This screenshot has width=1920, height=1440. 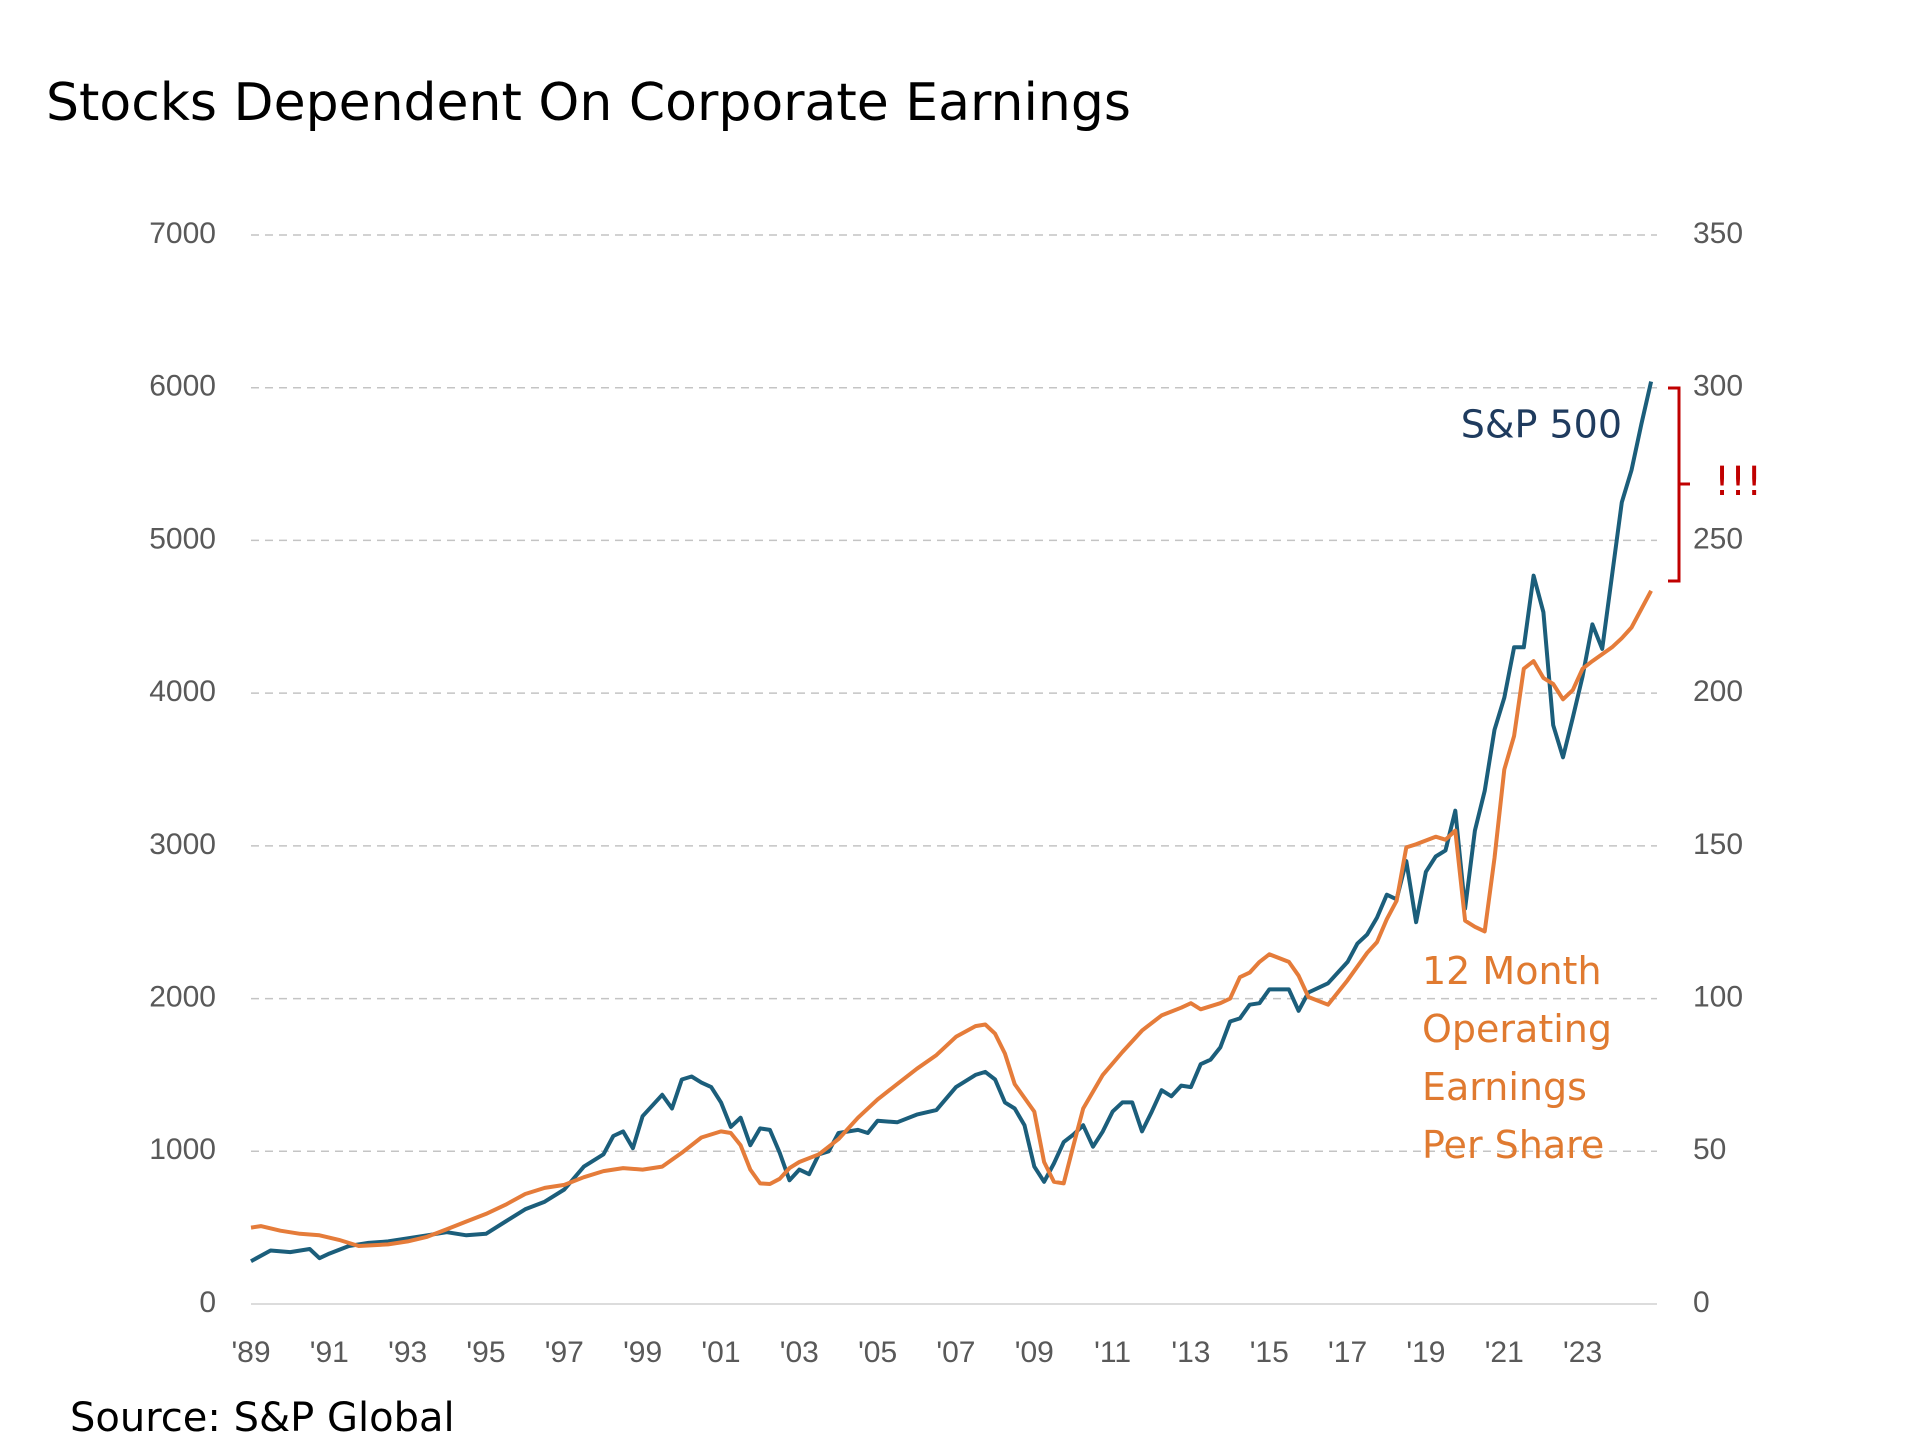 What do you see at coordinates (1718, 233) in the screenshot?
I see `y2-tick-label: 350` at bounding box center [1718, 233].